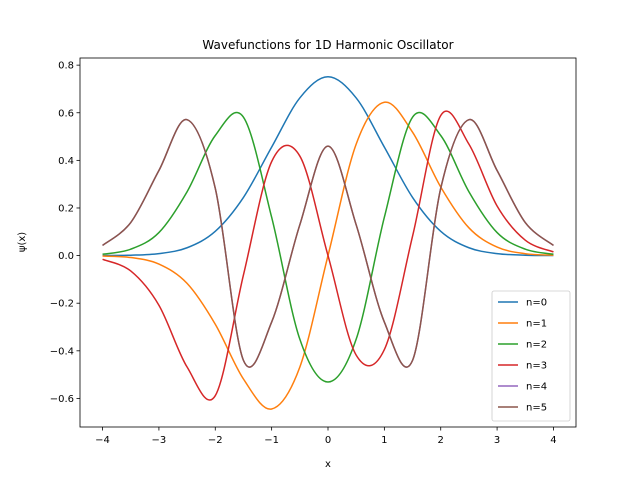 This screenshot has height=480, width=640. What do you see at coordinates (536, 303) in the screenshot?
I see `legend-label: n=0` at bounding box center [536, 303].